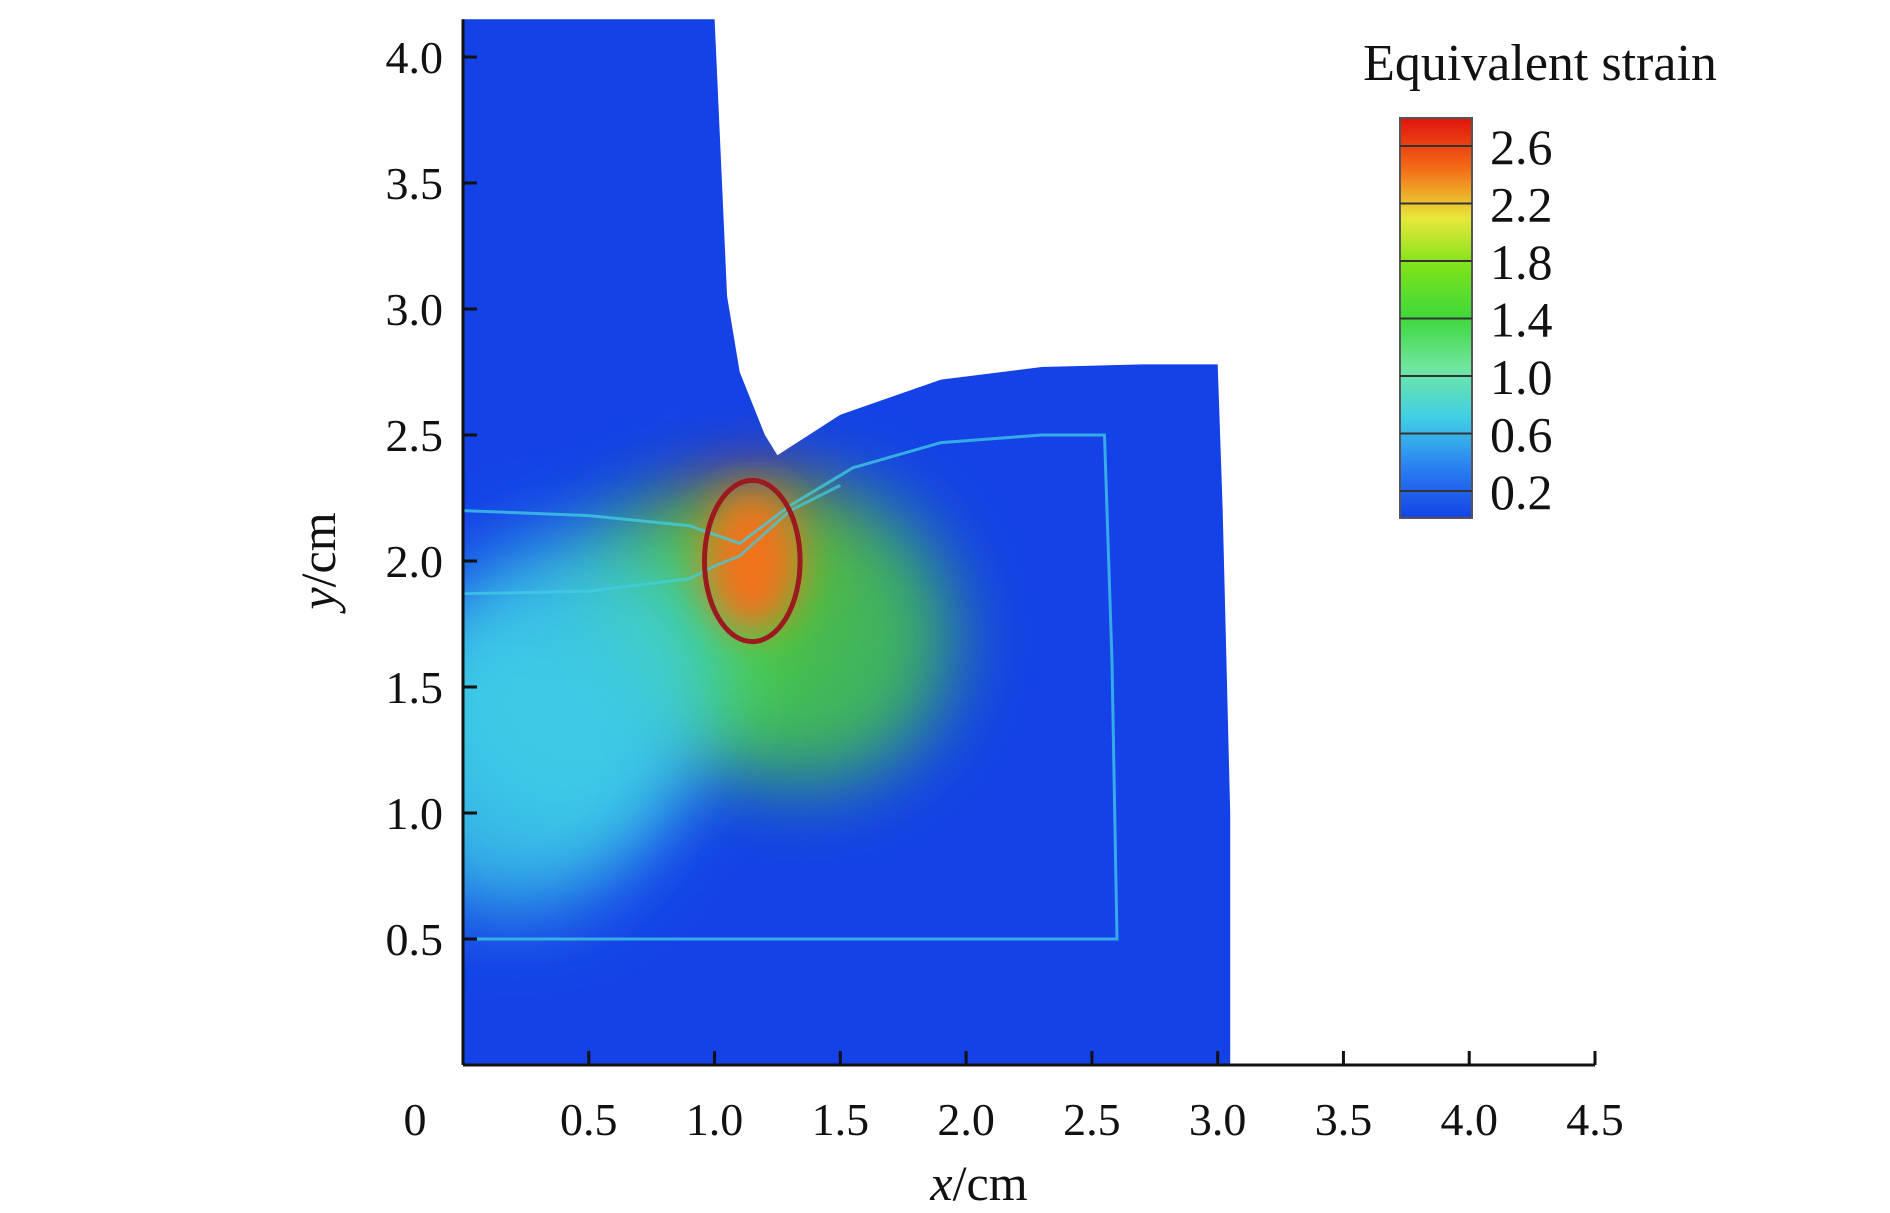 The height and width of the screenshot is (1213, 1890). Describe the element at coordinates (415, 435) in the screenshot. I see `y-tick-label: 2.5` at that location.